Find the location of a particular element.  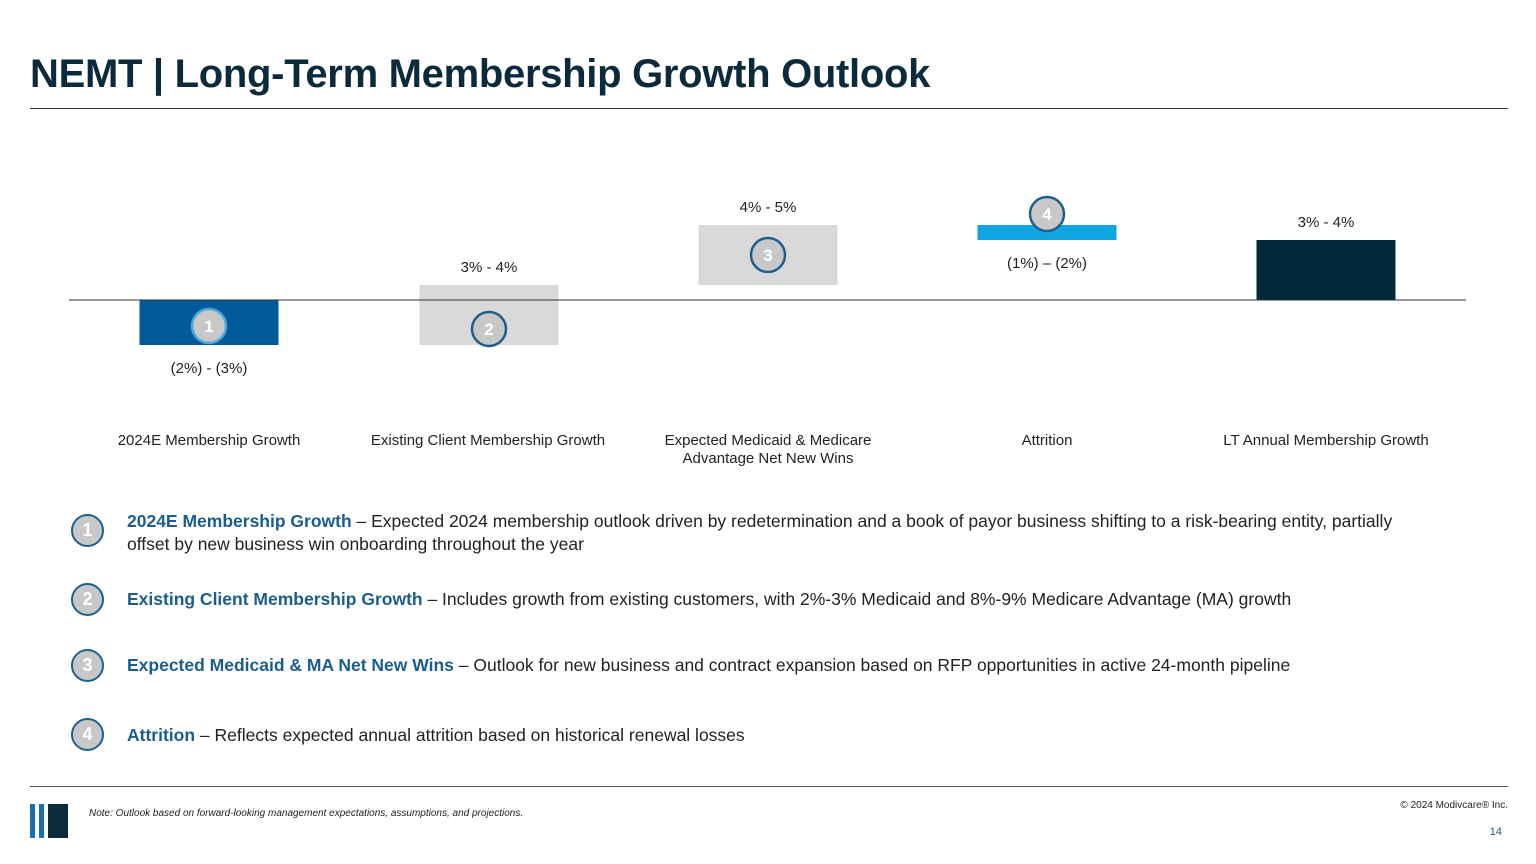

copyright: © 2024 Modivcare® Inc. is located at coordinates (1454, 805).